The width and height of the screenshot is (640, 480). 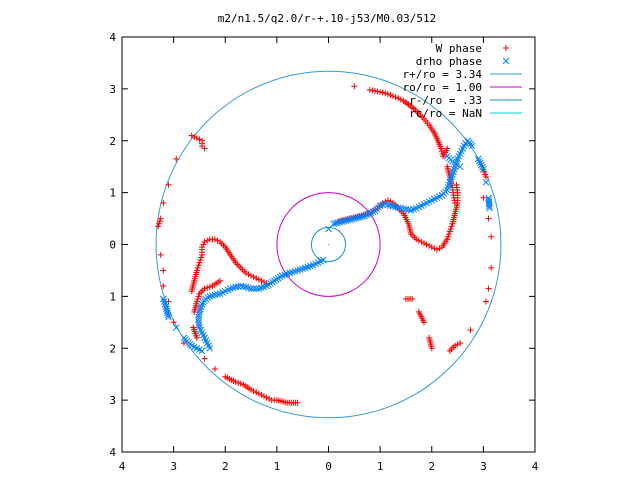 I want to click on center-dot, so click(x=328, y=244).